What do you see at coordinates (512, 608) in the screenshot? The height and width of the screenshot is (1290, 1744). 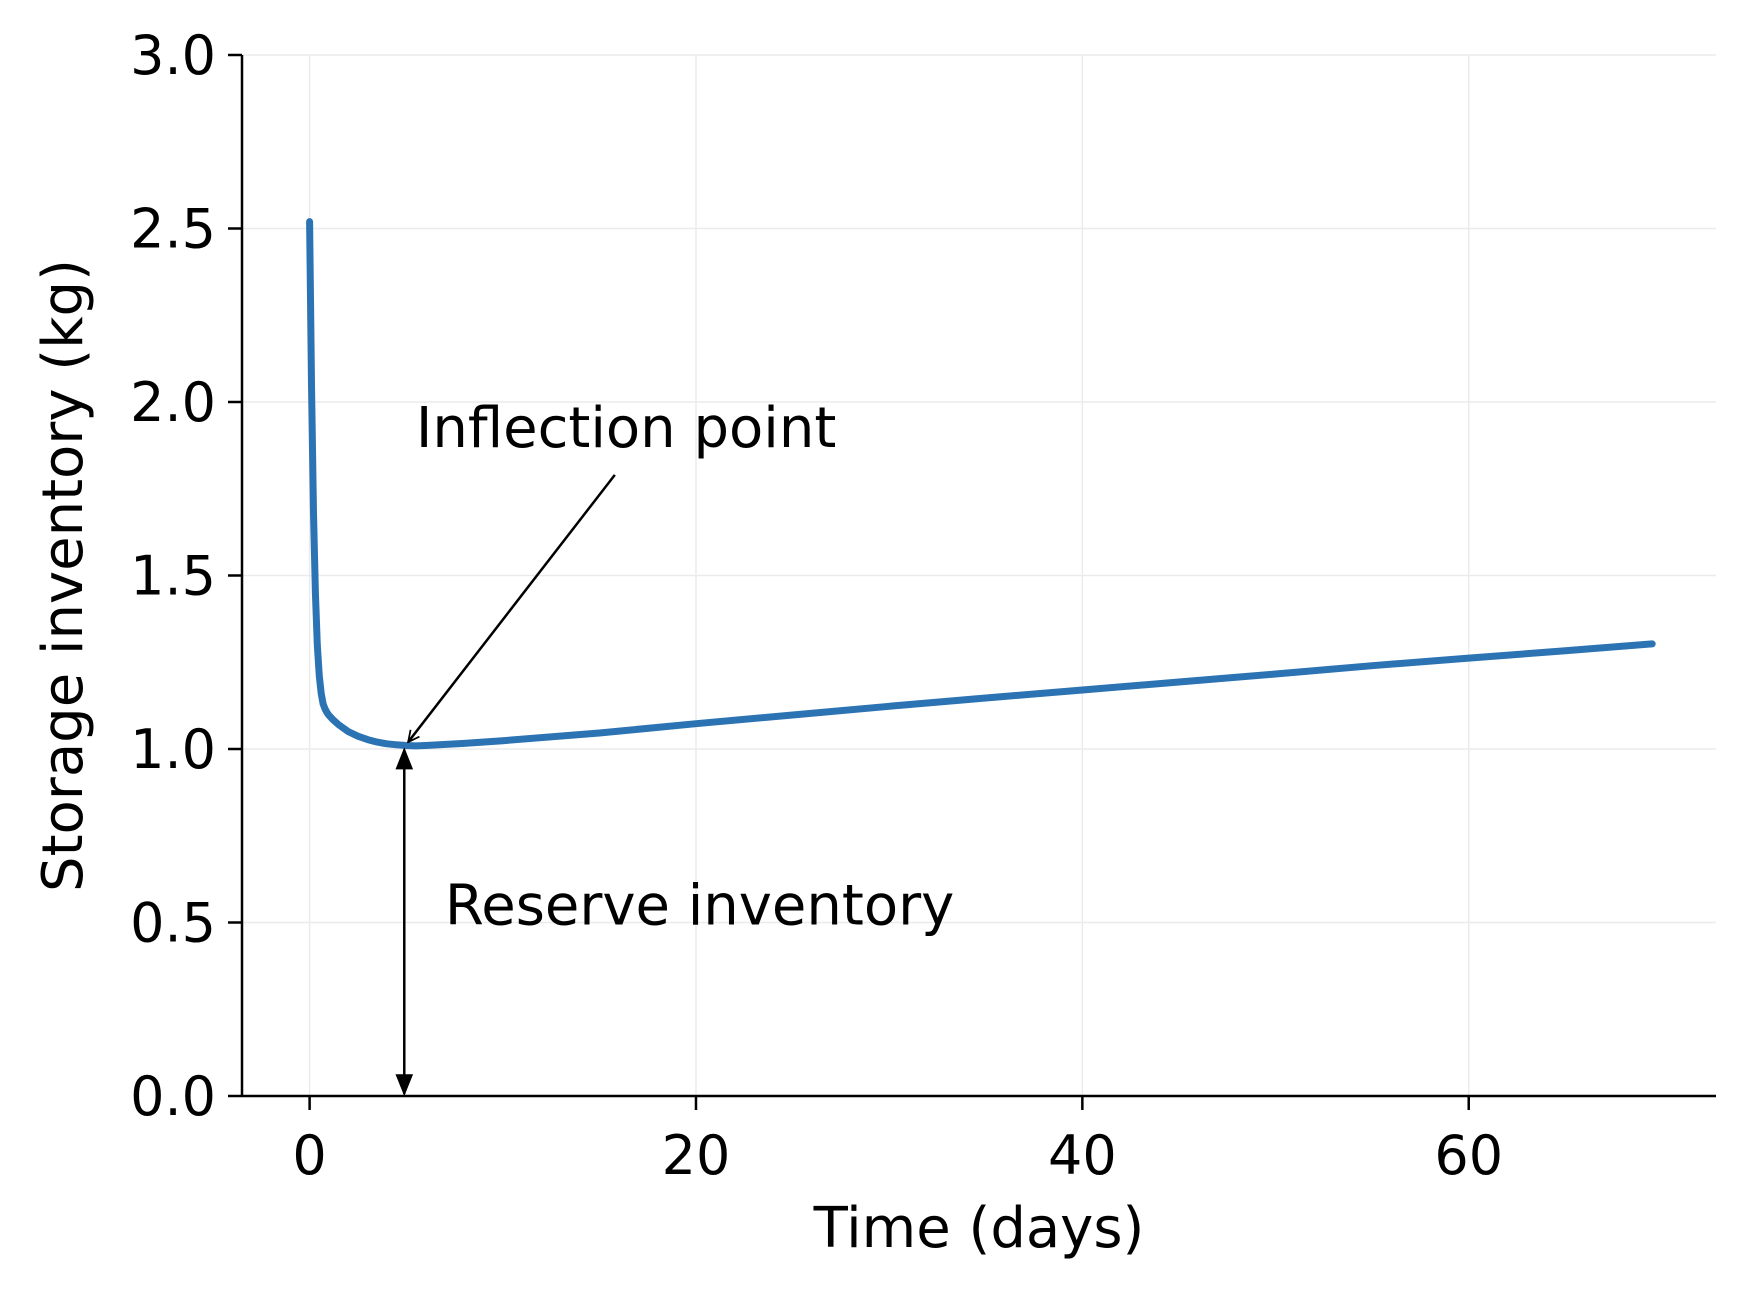 I see `annotation-inflection-arrow` at bounding box center [512, 608].